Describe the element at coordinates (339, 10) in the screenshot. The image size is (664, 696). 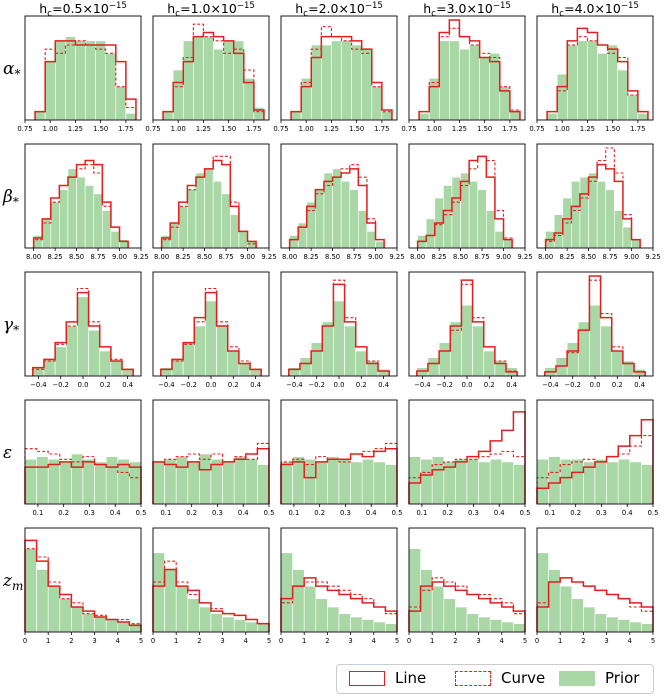
I see `column-title: hc=2.0×10−15` at that location.